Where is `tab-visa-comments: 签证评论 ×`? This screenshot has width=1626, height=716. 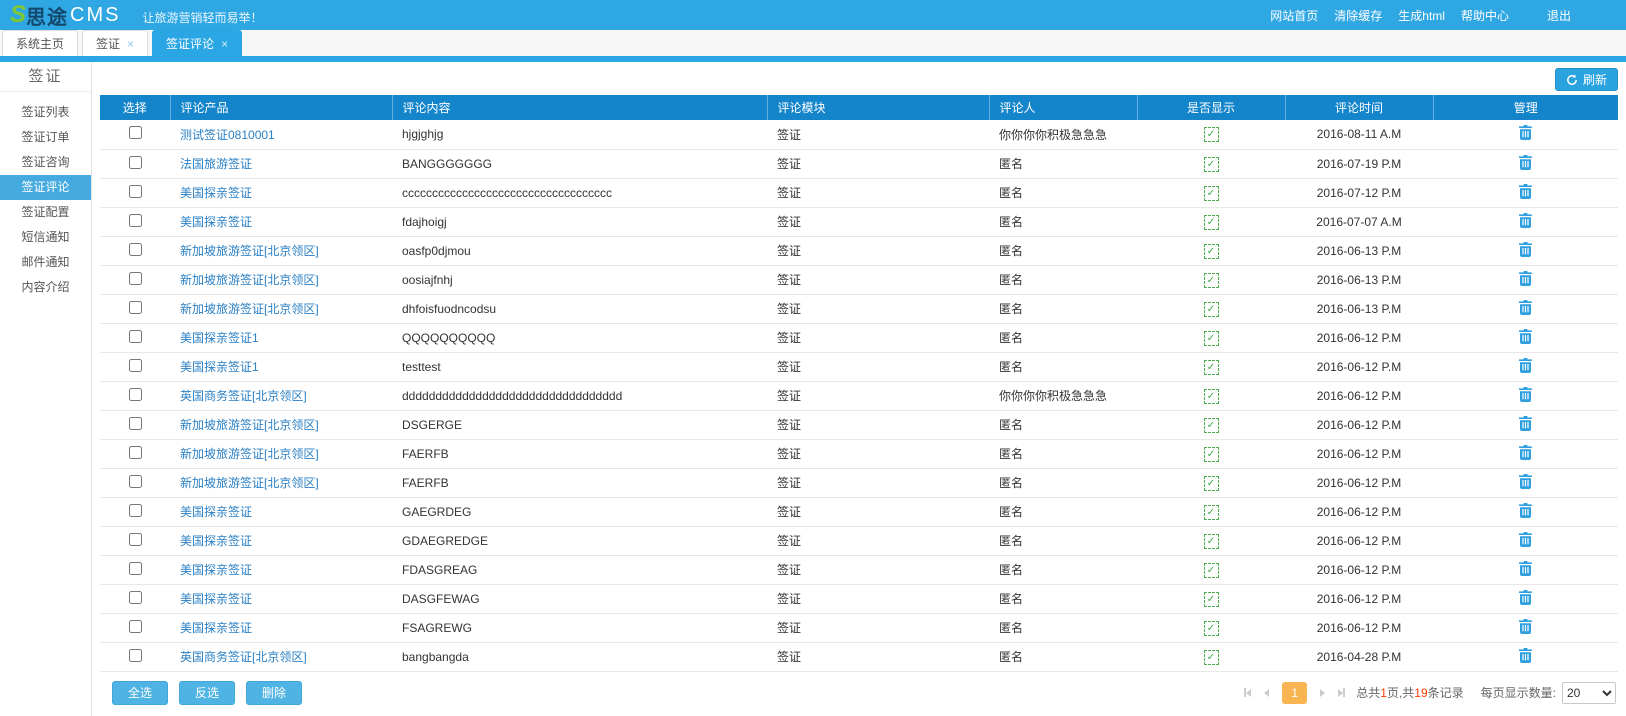
tab-visa-comments: 签证评论 × is located at coordinates (197, 43).